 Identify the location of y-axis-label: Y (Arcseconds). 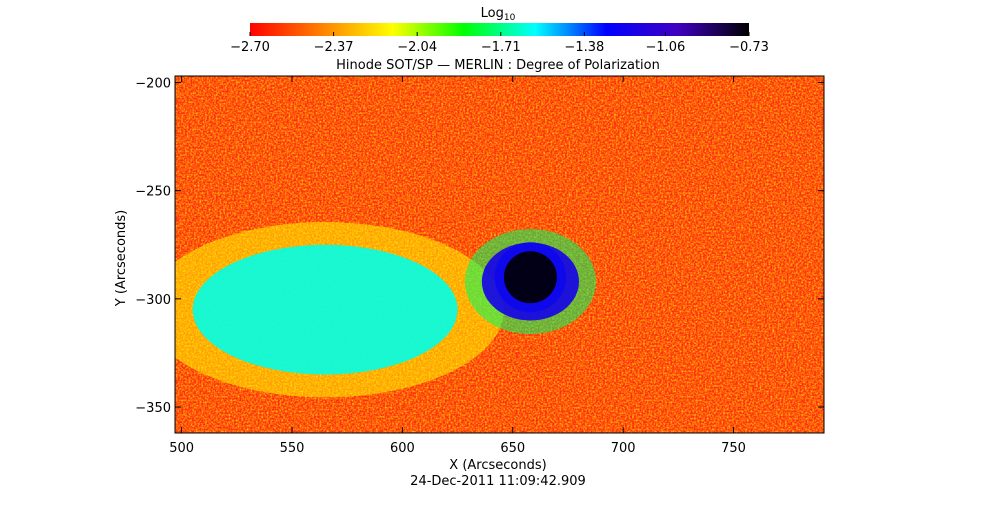
(121, 258).